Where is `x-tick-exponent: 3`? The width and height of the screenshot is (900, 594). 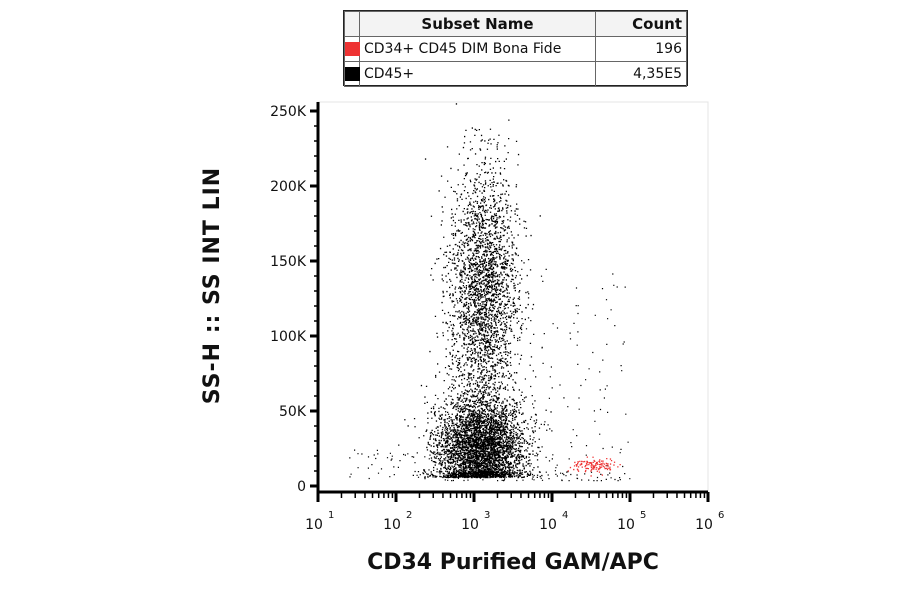 x-tick-exponent: 3 is located at coordinates (487, 515).